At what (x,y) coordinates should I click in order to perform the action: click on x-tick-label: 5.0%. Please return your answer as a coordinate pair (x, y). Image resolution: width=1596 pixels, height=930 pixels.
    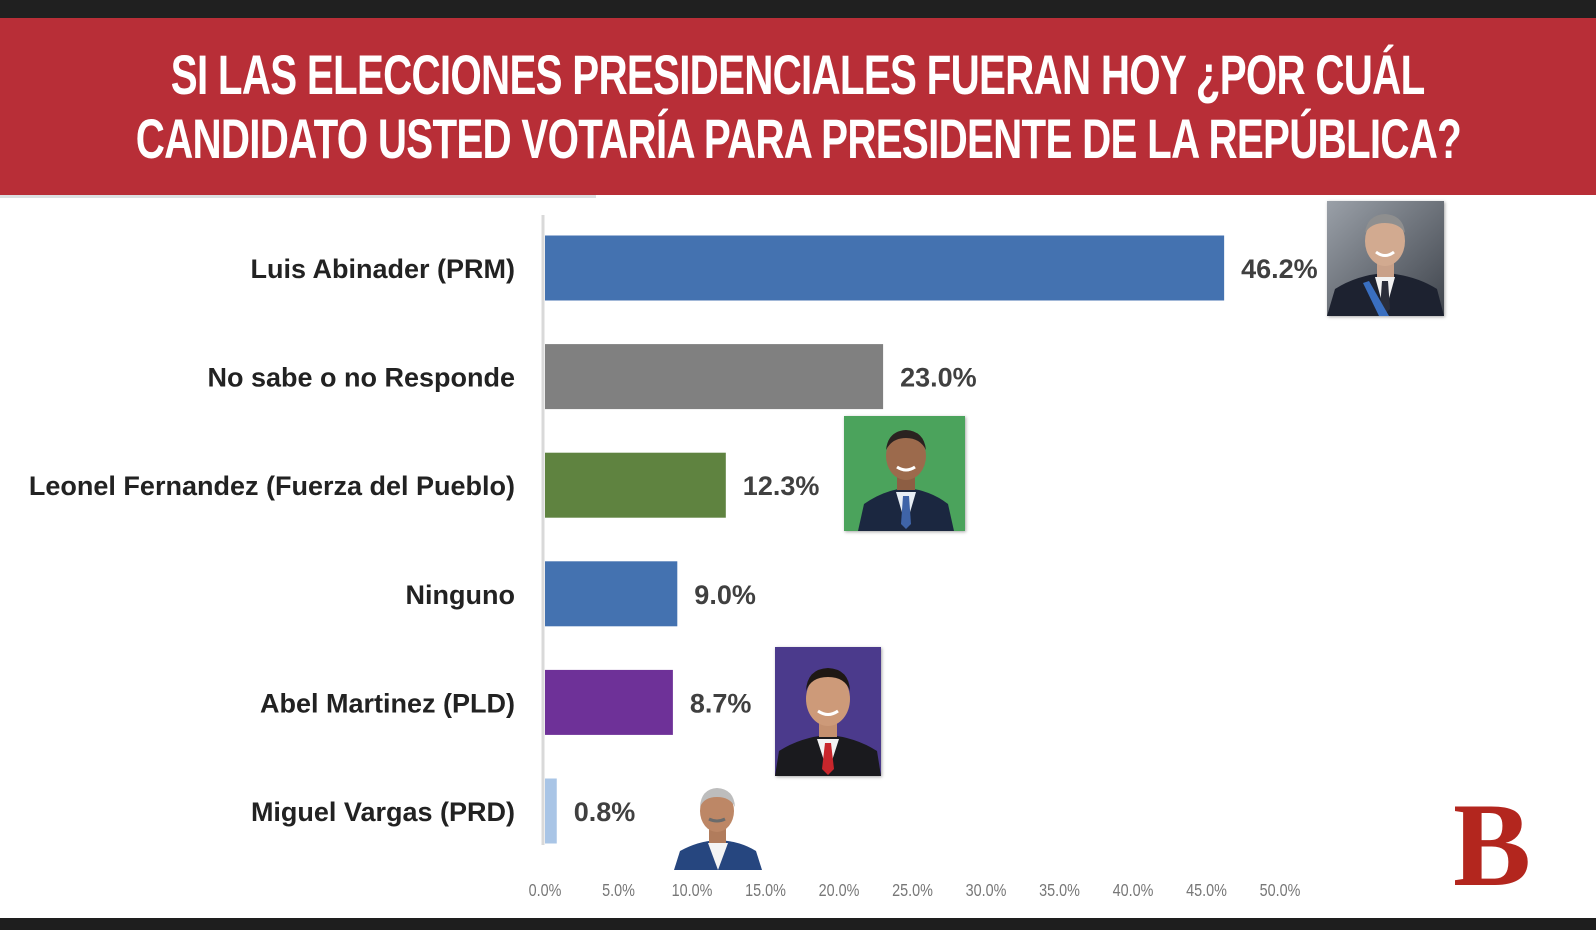
    Looking at the image, I should click on (618, 891).